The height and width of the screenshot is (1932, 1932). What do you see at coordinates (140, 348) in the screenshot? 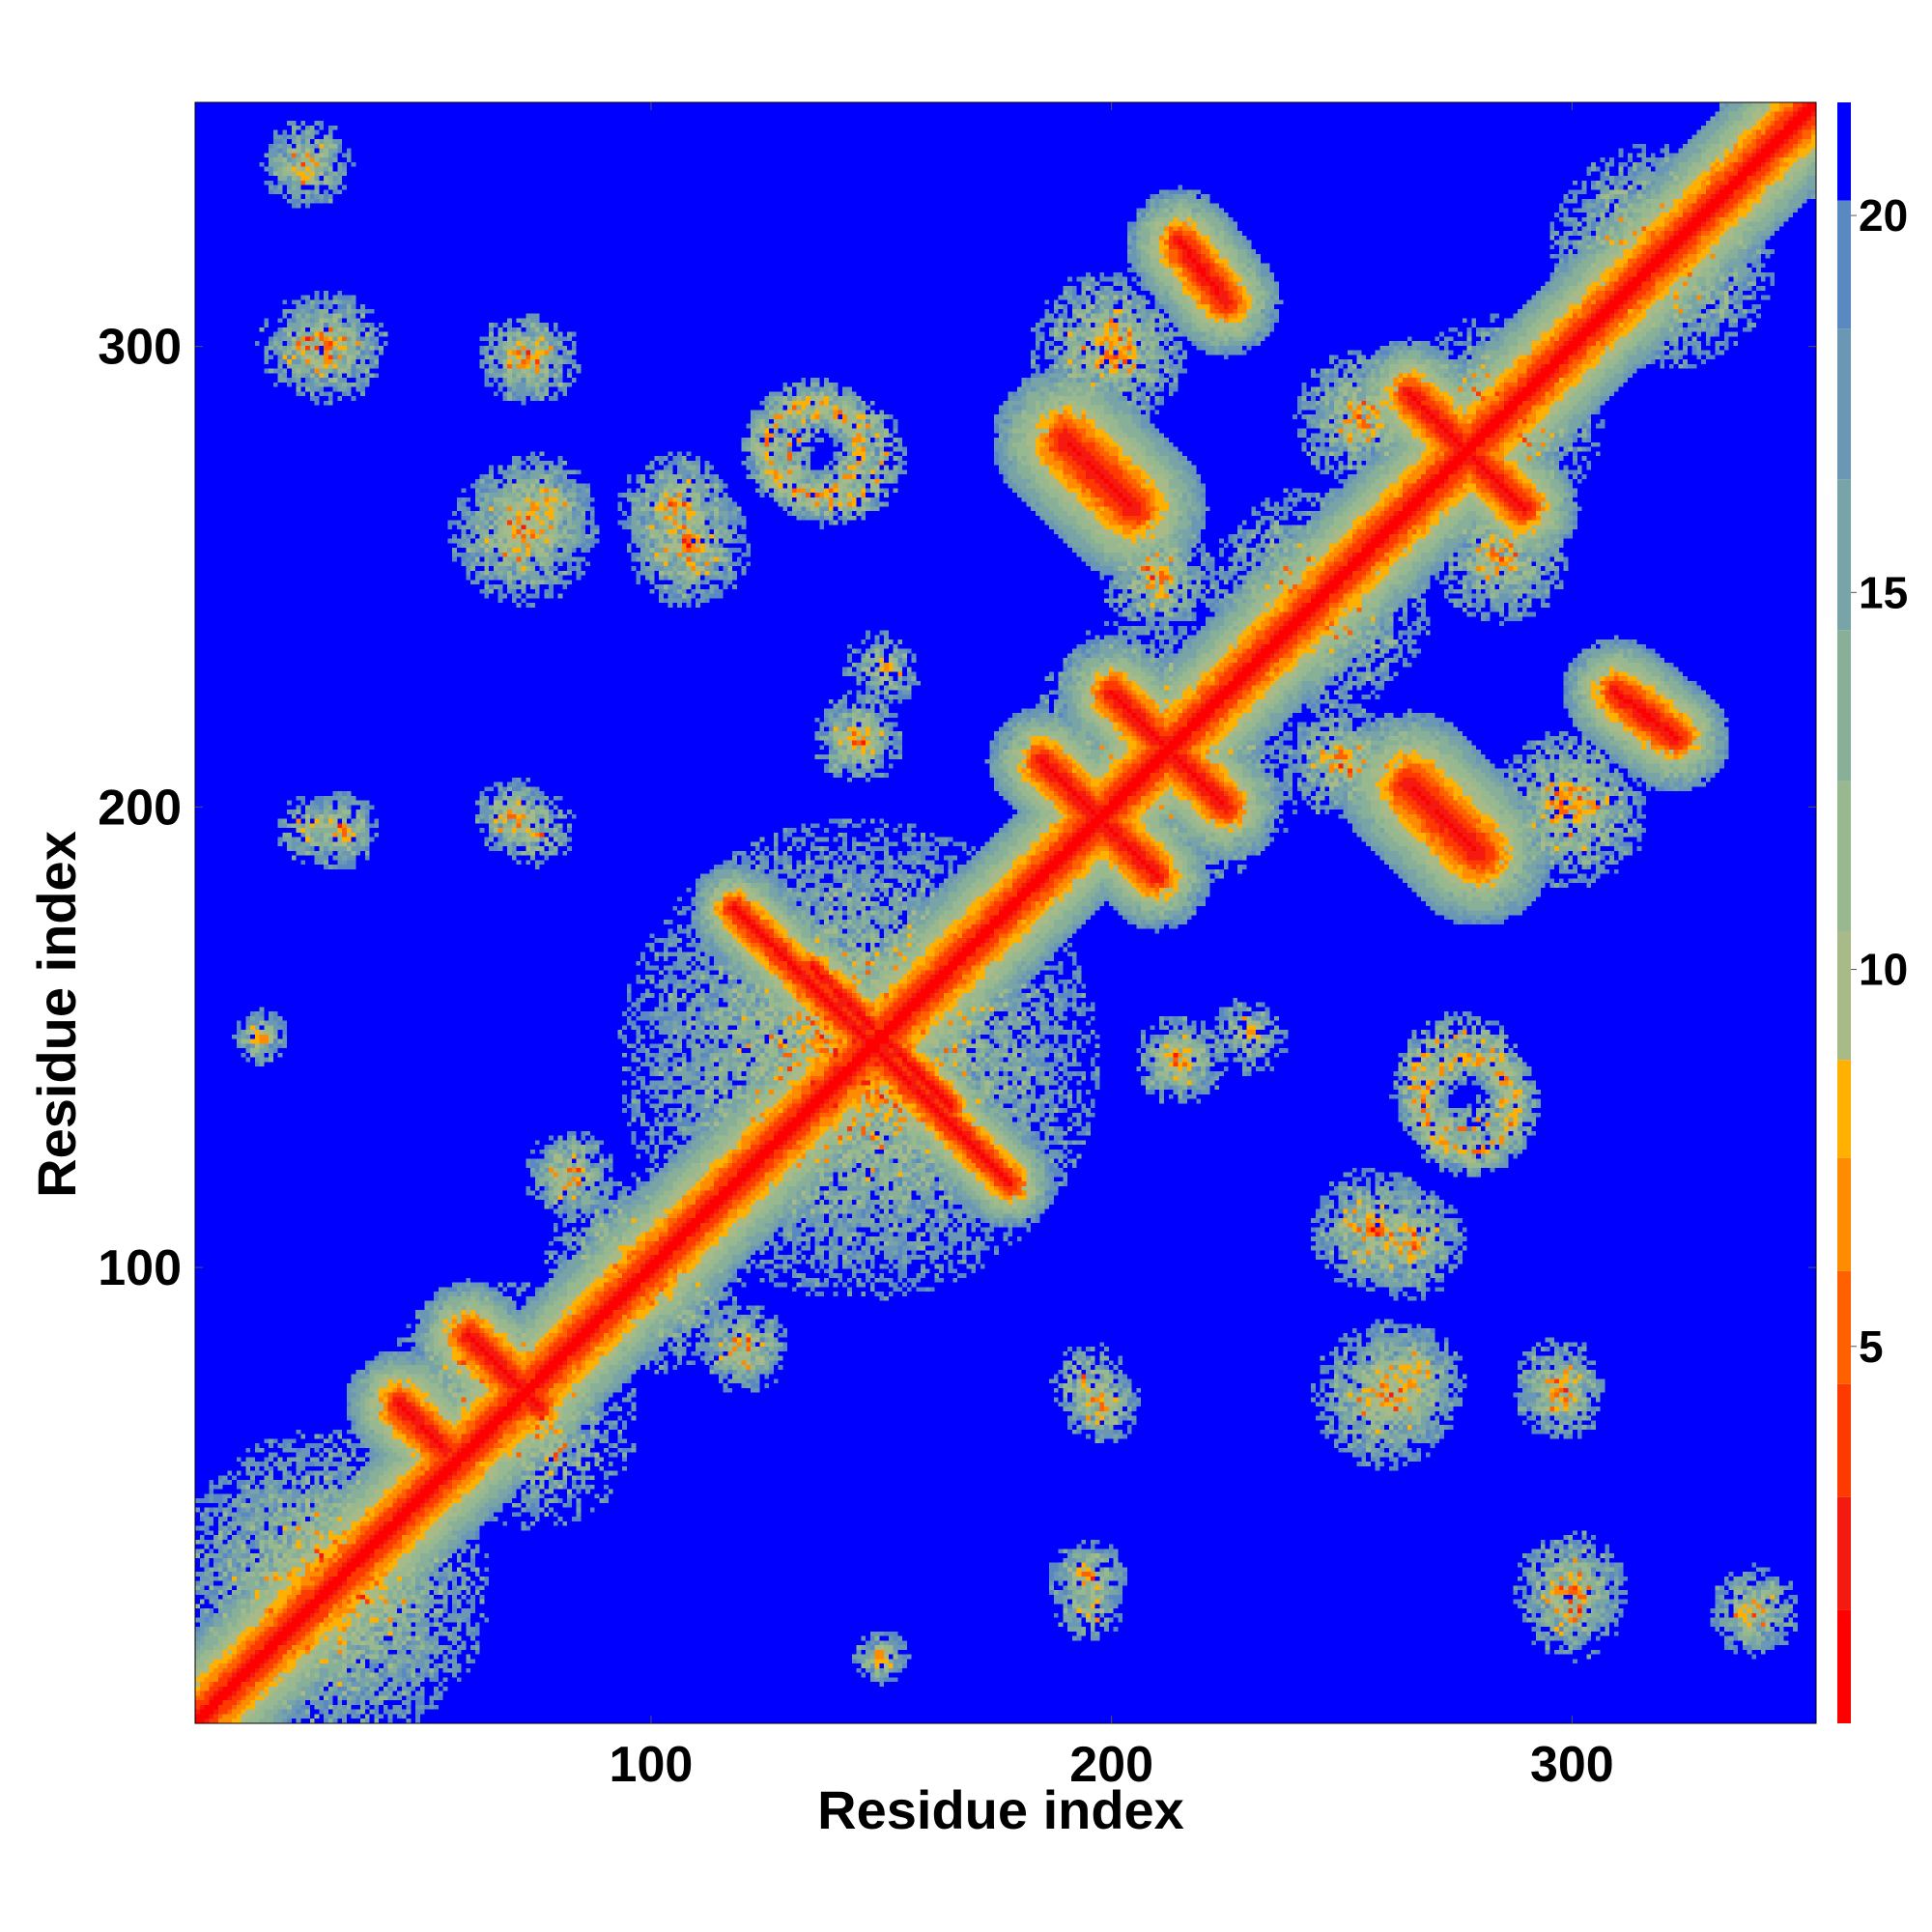
I see `y-tick-label: 300` at bounding box center [140, 348].